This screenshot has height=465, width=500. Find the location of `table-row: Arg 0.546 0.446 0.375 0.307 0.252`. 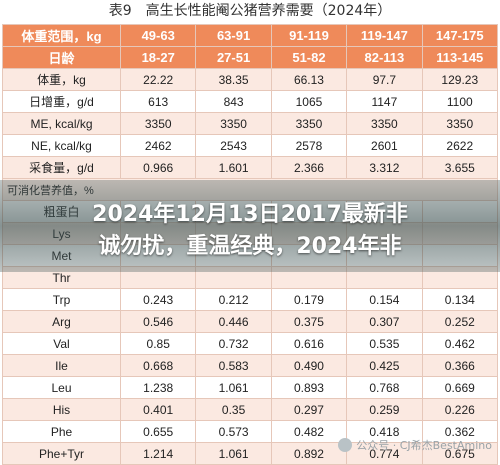

table-row: Arg 0.546 0.446 0.375 0.307 0.252 is located at coordinates (250, 321).